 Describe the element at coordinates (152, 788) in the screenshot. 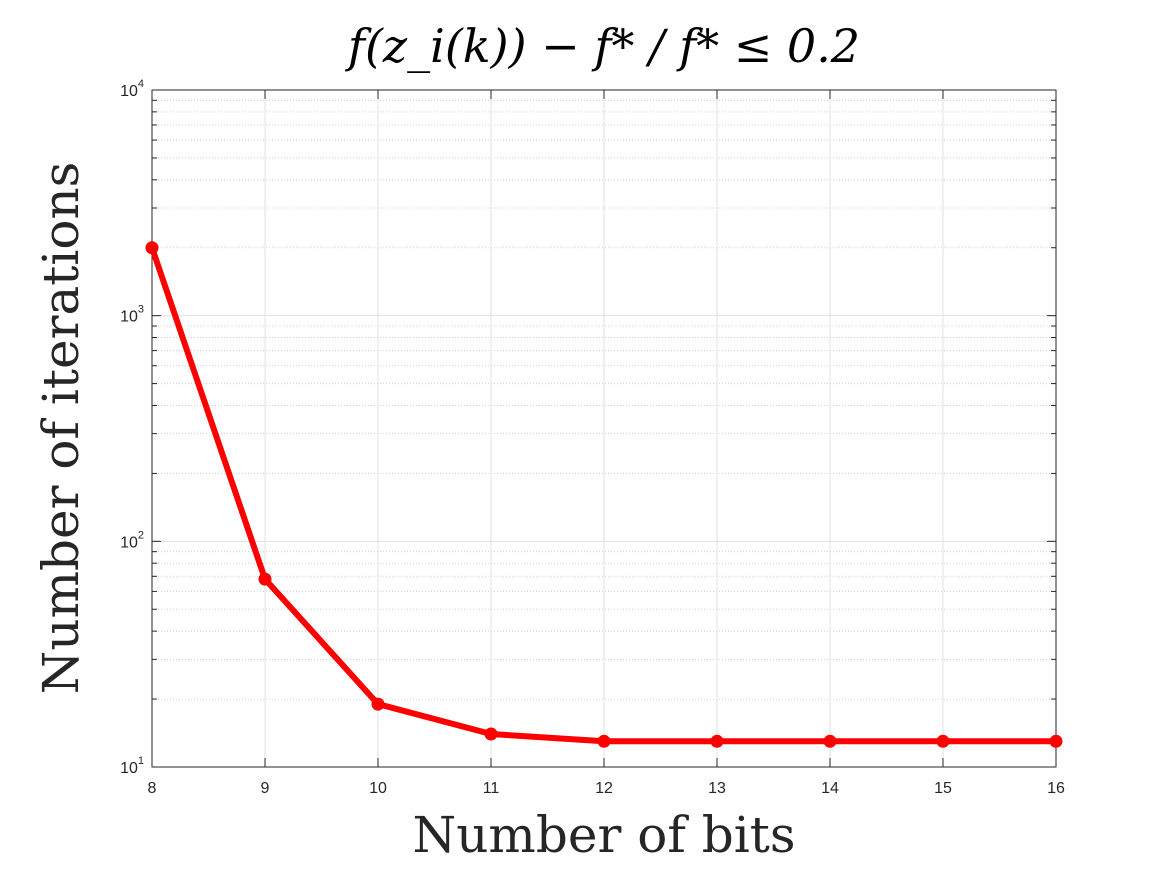

I see `x-tick-label: 8` at that location.